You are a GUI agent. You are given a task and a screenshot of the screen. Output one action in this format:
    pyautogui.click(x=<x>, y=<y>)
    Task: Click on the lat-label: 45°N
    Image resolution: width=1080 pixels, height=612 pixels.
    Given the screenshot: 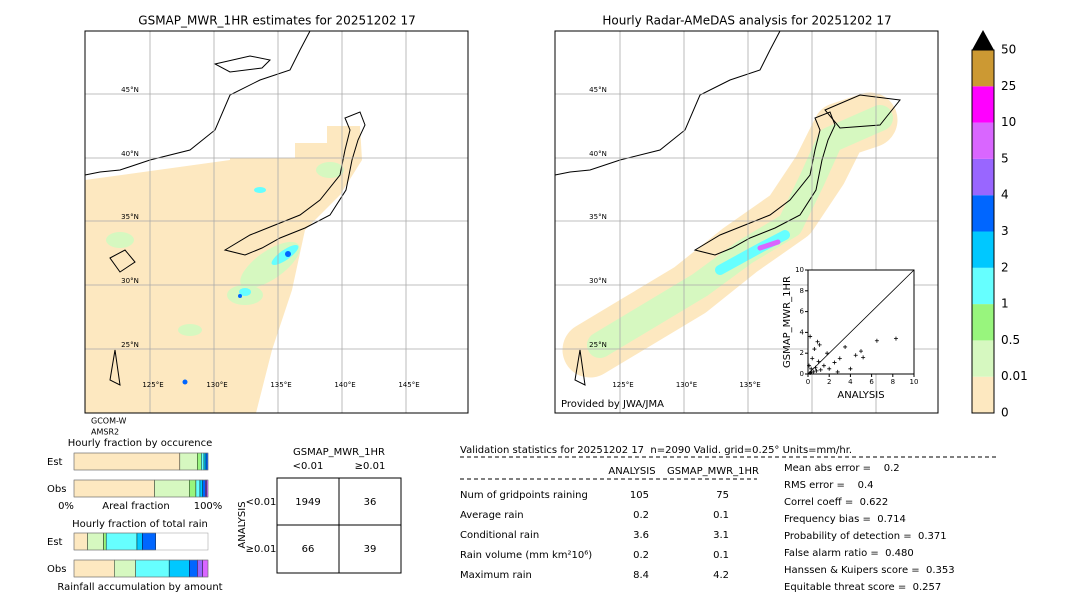 What is the action you would take?
    pyautogui.click(x=598, y=90)
    